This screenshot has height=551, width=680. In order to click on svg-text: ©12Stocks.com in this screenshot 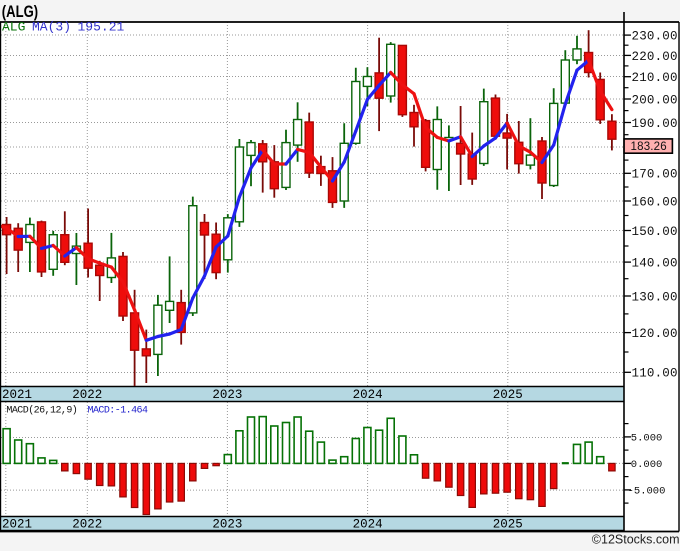, I will do `click(636, 540)`.